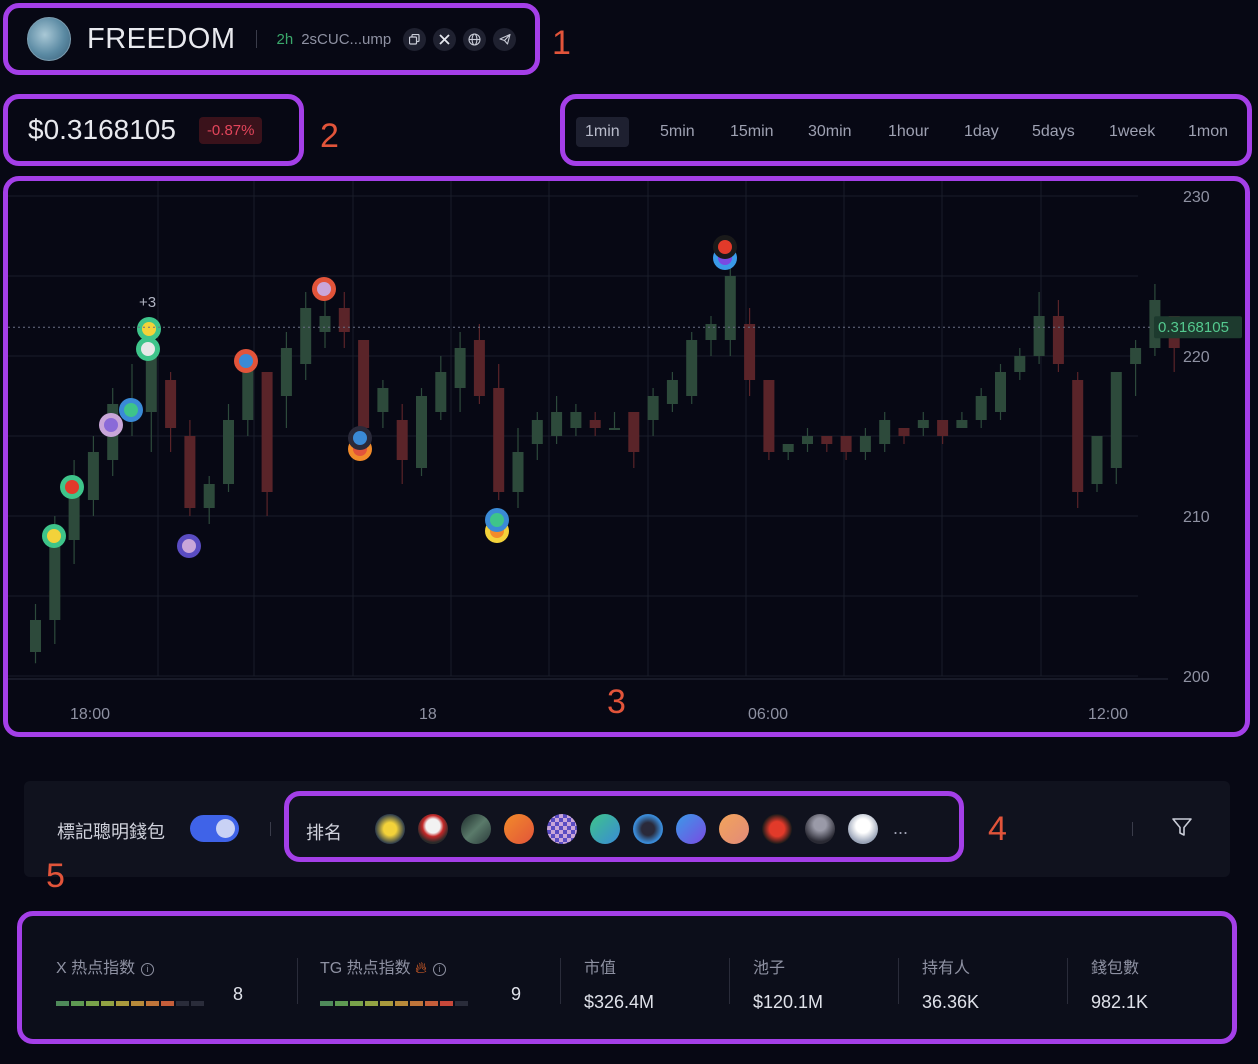 Image resolution: width=1258 pixels, height=1064 pixels. I want to click on interval-5min: 5min, so click(677, 131).